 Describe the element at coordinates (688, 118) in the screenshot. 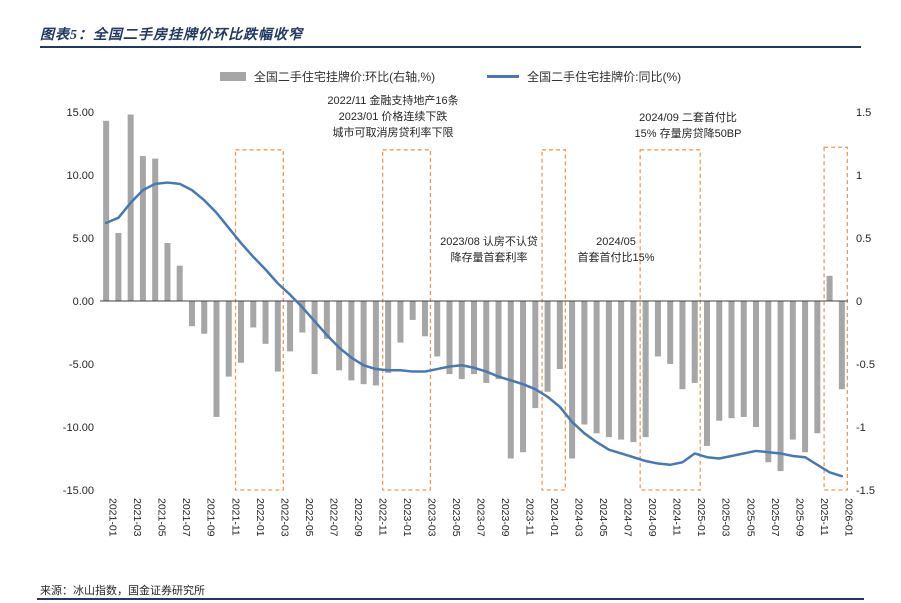

I see `annotation-line: 2024/09 二套首付比` at that location.